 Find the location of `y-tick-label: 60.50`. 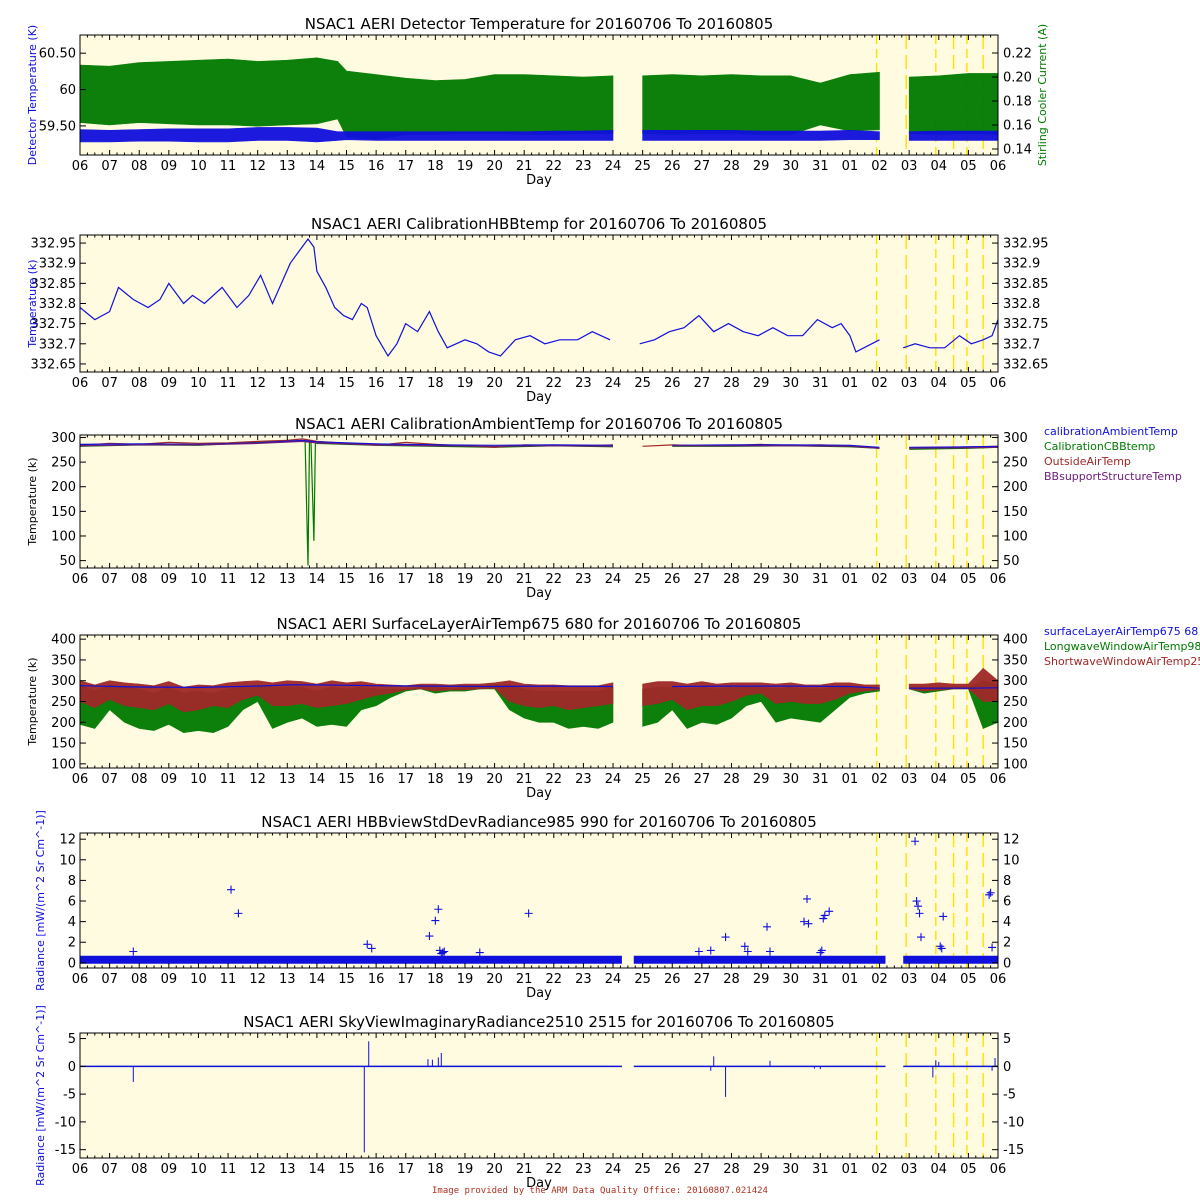

y-tick-label: 60.50 is located at coordinates (57, 54).